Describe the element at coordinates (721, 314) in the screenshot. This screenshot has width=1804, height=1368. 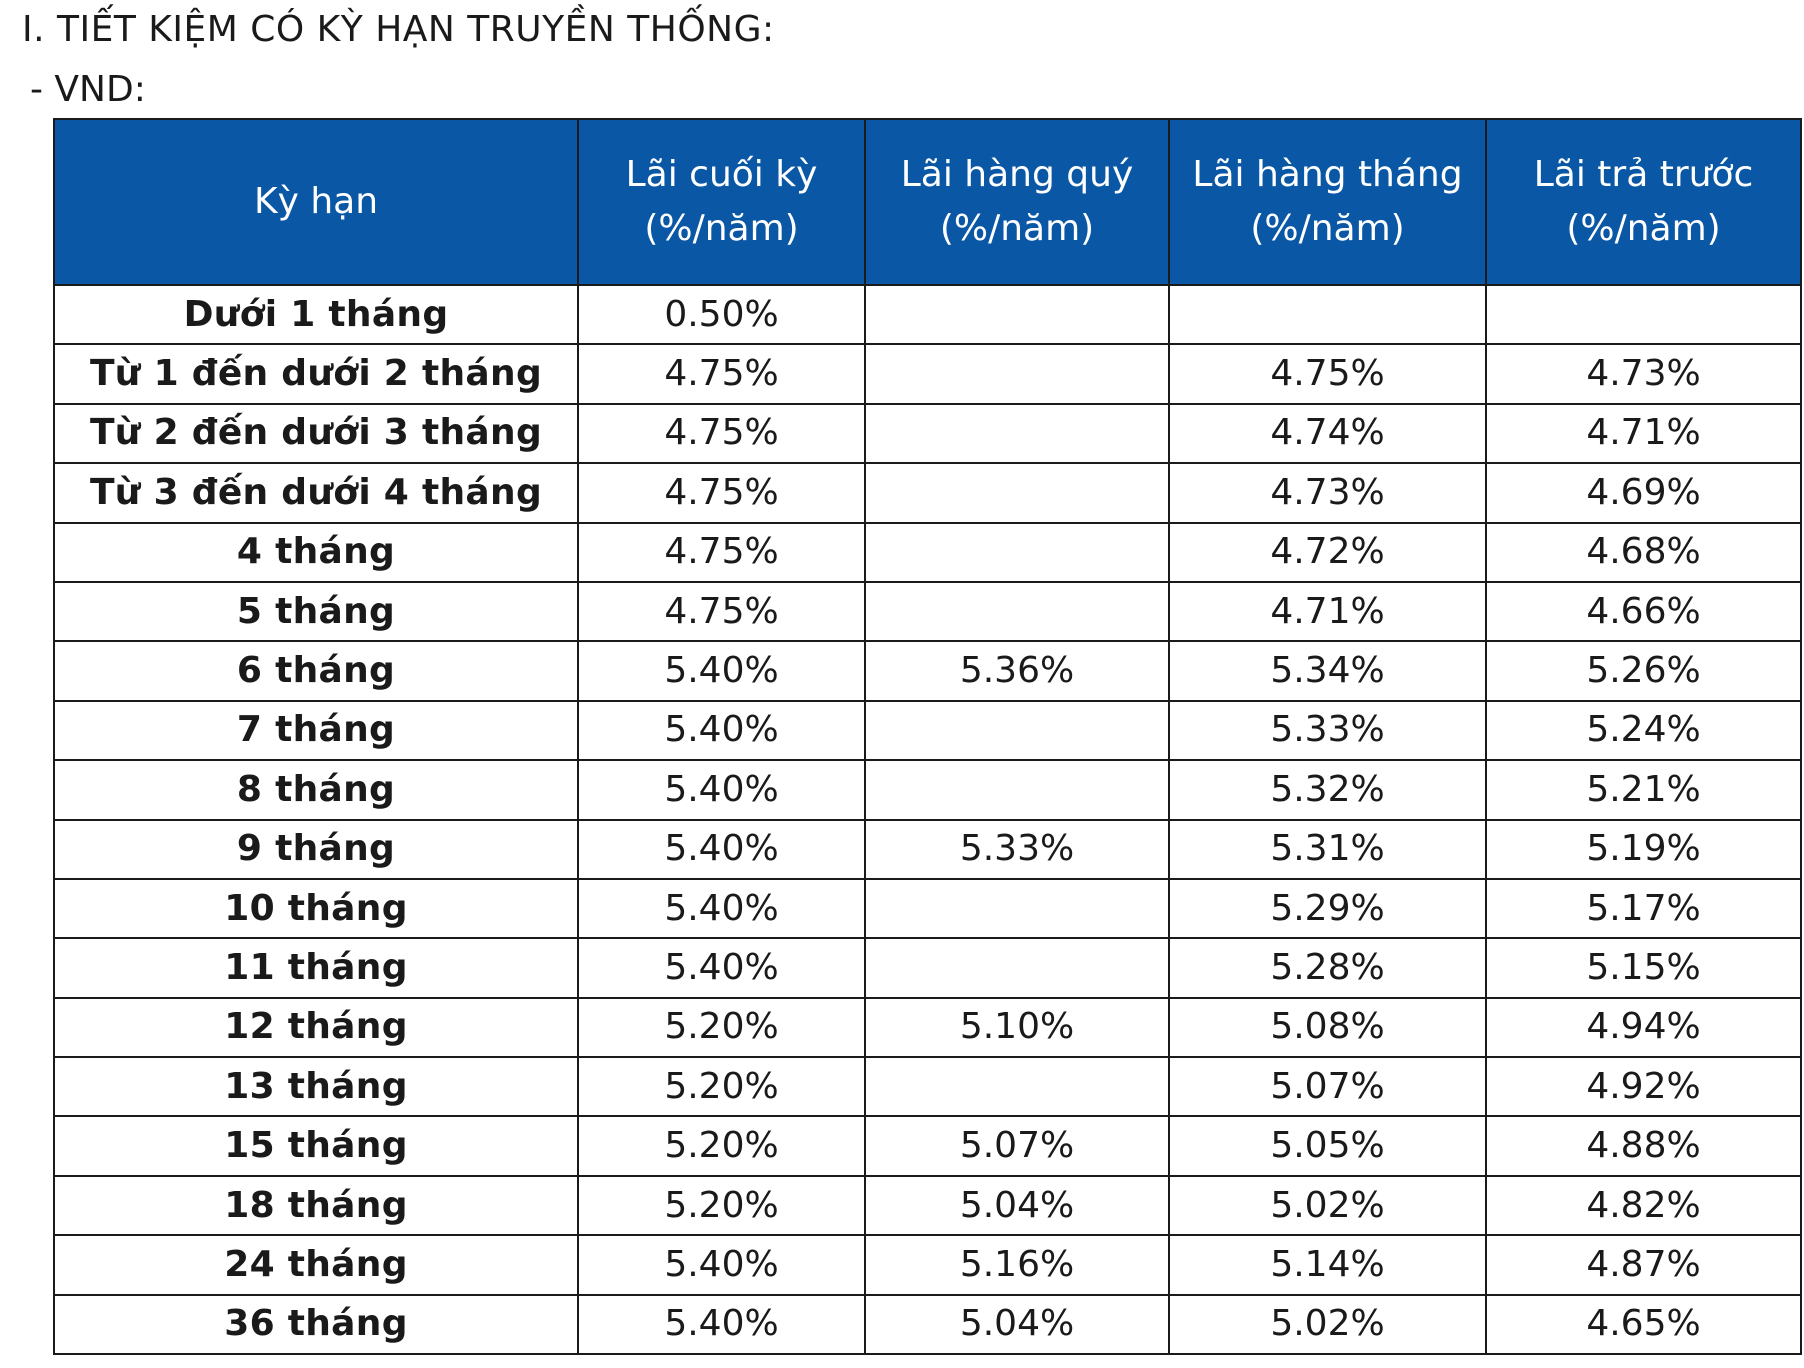
I see `cell-end-of-term: 0.50%` at that location.